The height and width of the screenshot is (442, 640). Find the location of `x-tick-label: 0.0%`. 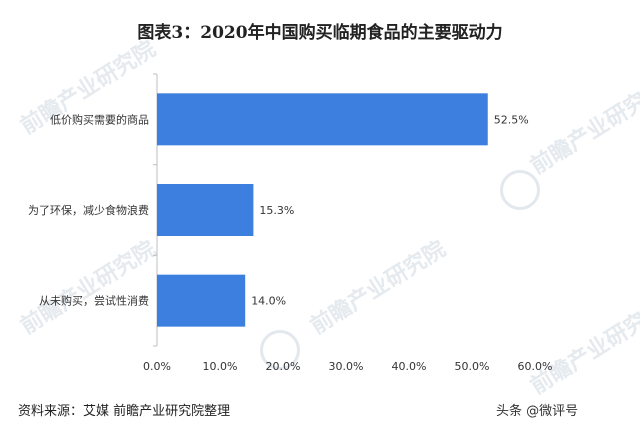

x-tick-label: 0.0% is located at coordinates (157, 366).